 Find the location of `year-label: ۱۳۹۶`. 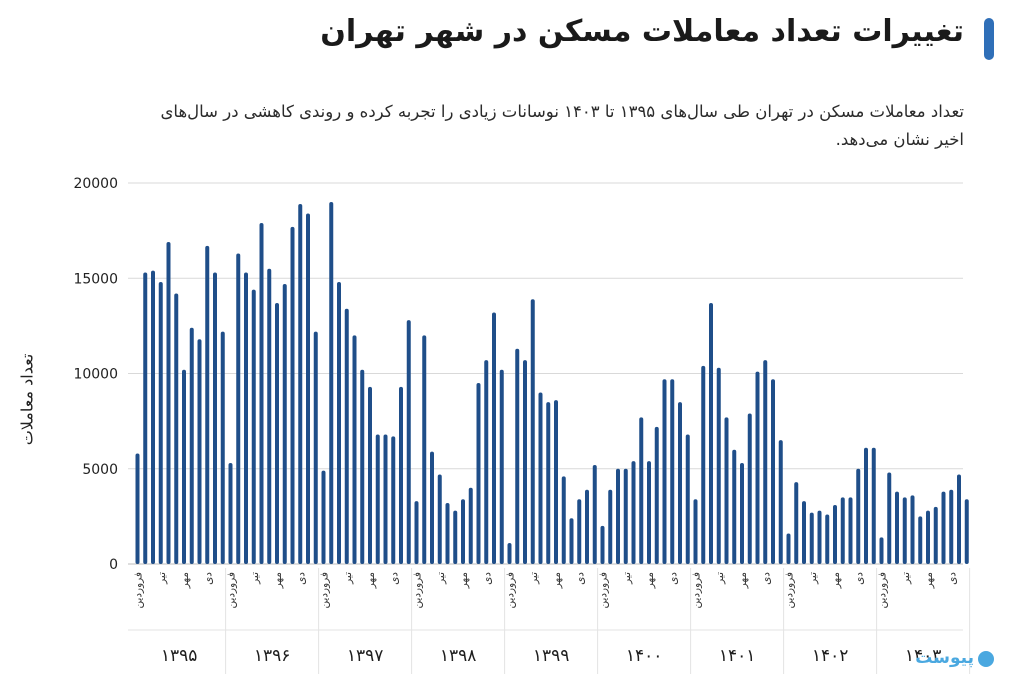

year-label: ۱۳۹۶ is located at coordinates (272, 656).